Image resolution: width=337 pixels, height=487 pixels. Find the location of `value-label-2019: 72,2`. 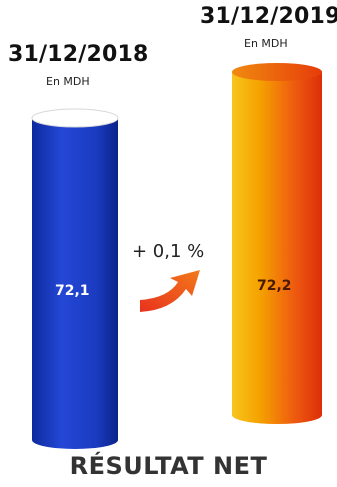

value-label-2019: 72,2 is located at coordinates (274, 286).